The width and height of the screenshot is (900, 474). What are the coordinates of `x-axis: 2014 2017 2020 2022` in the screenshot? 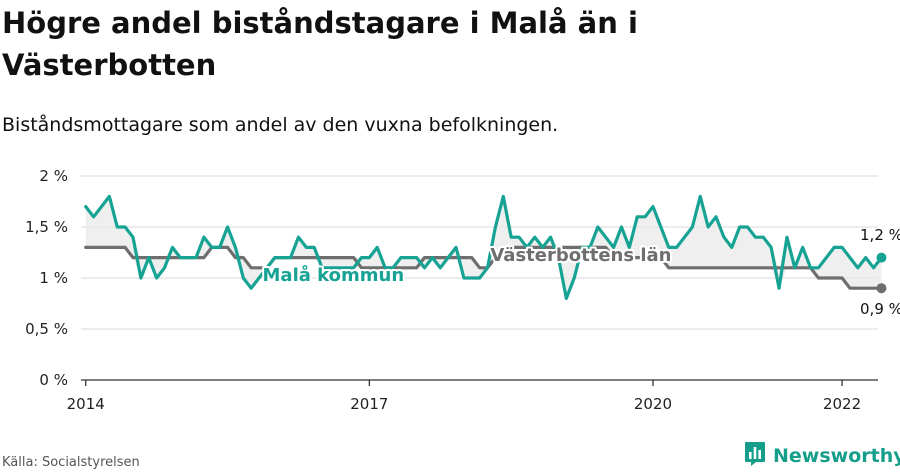 It's located at (472, 396).